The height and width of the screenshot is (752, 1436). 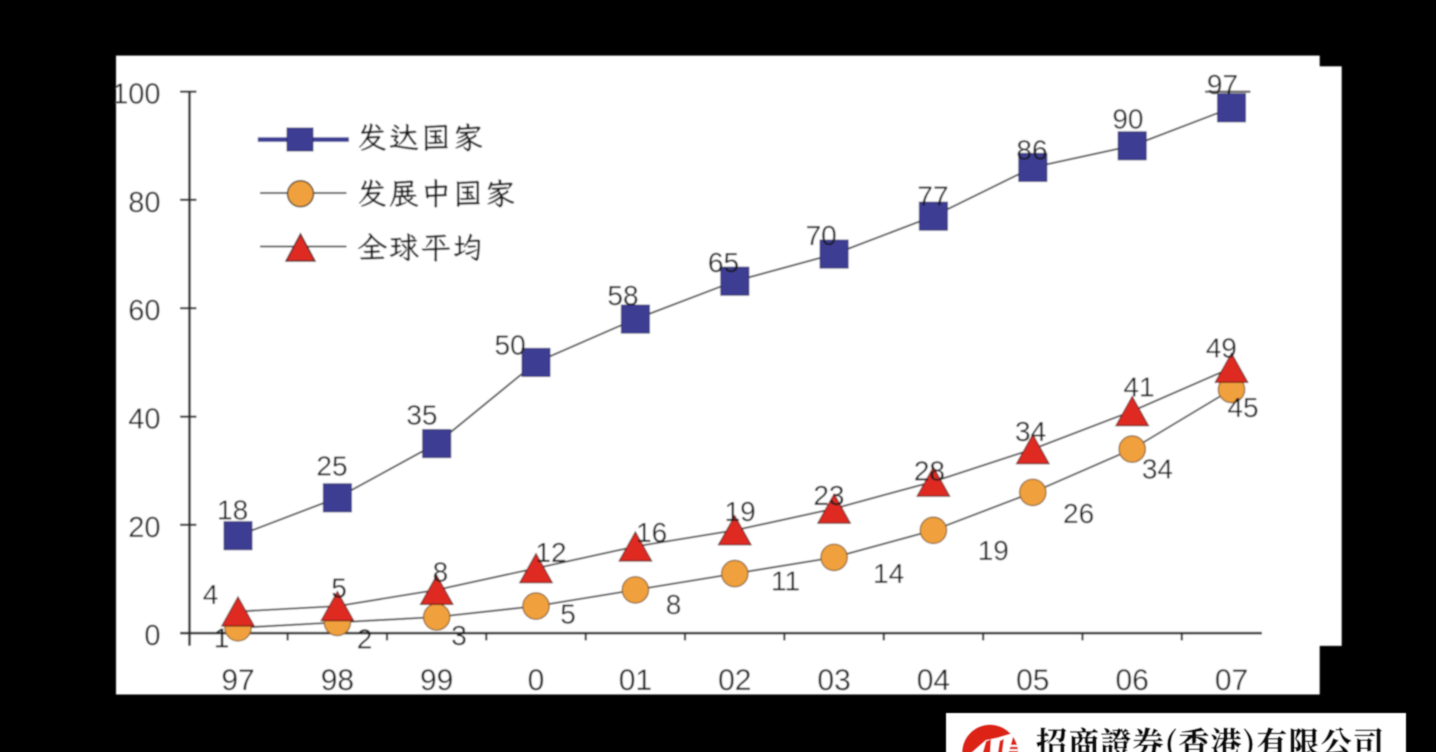 I want to click on svg-text: 49, so click(x=1221, y=347).